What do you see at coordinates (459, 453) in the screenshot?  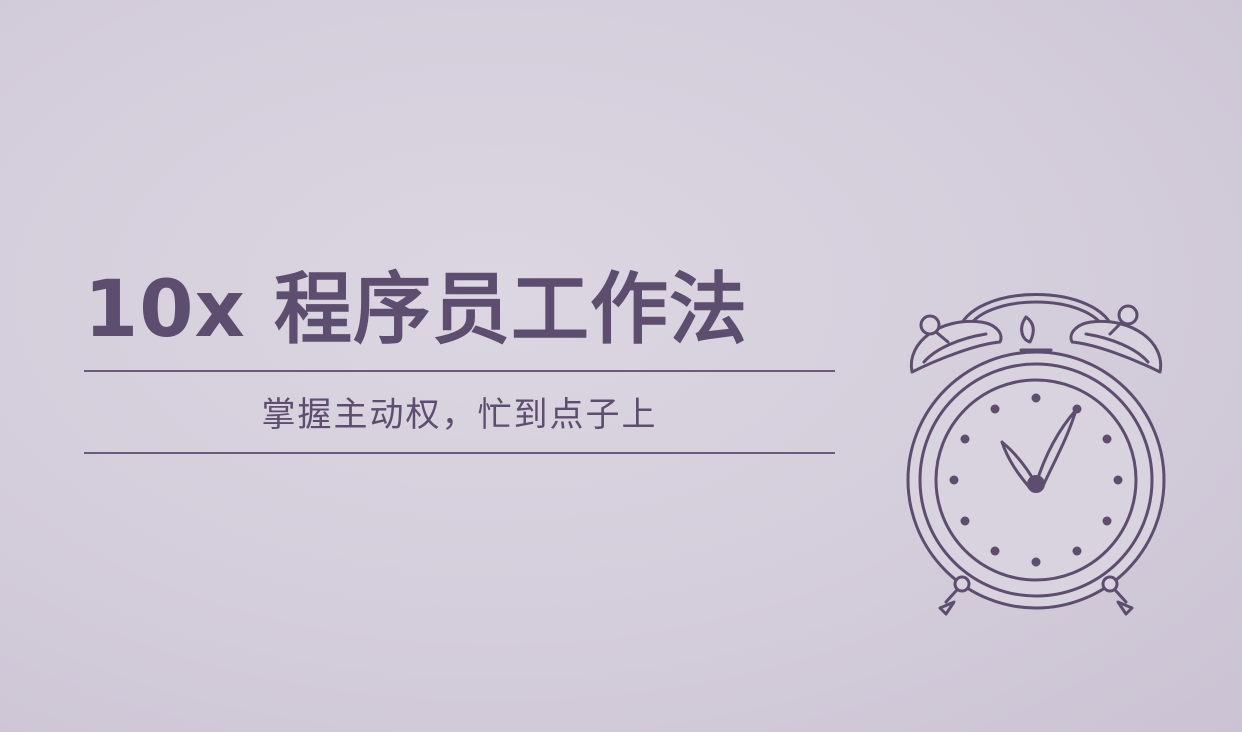 I see `bottom-divider` at bounding box center [459, 453].